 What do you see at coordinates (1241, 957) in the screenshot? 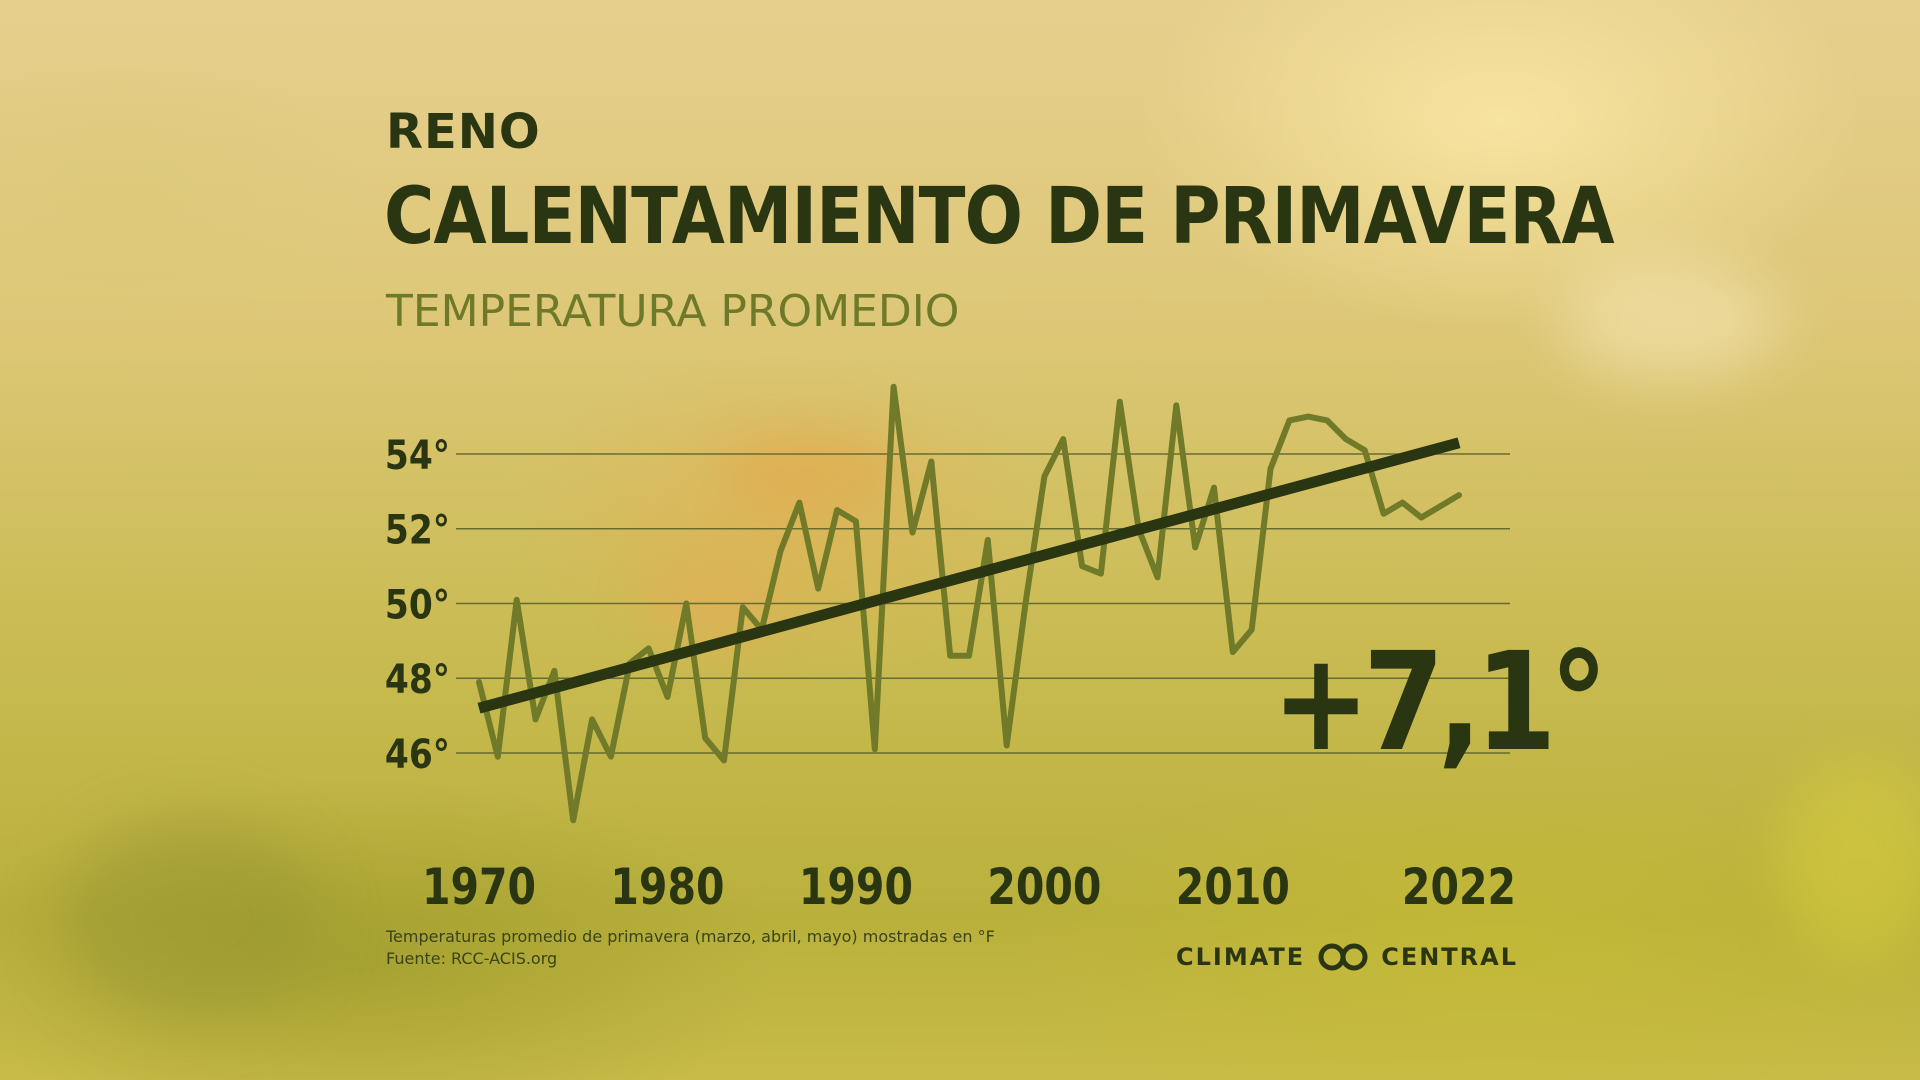
I see `logo-text-left: CLIMATE` at bounding box center [1241, 957].